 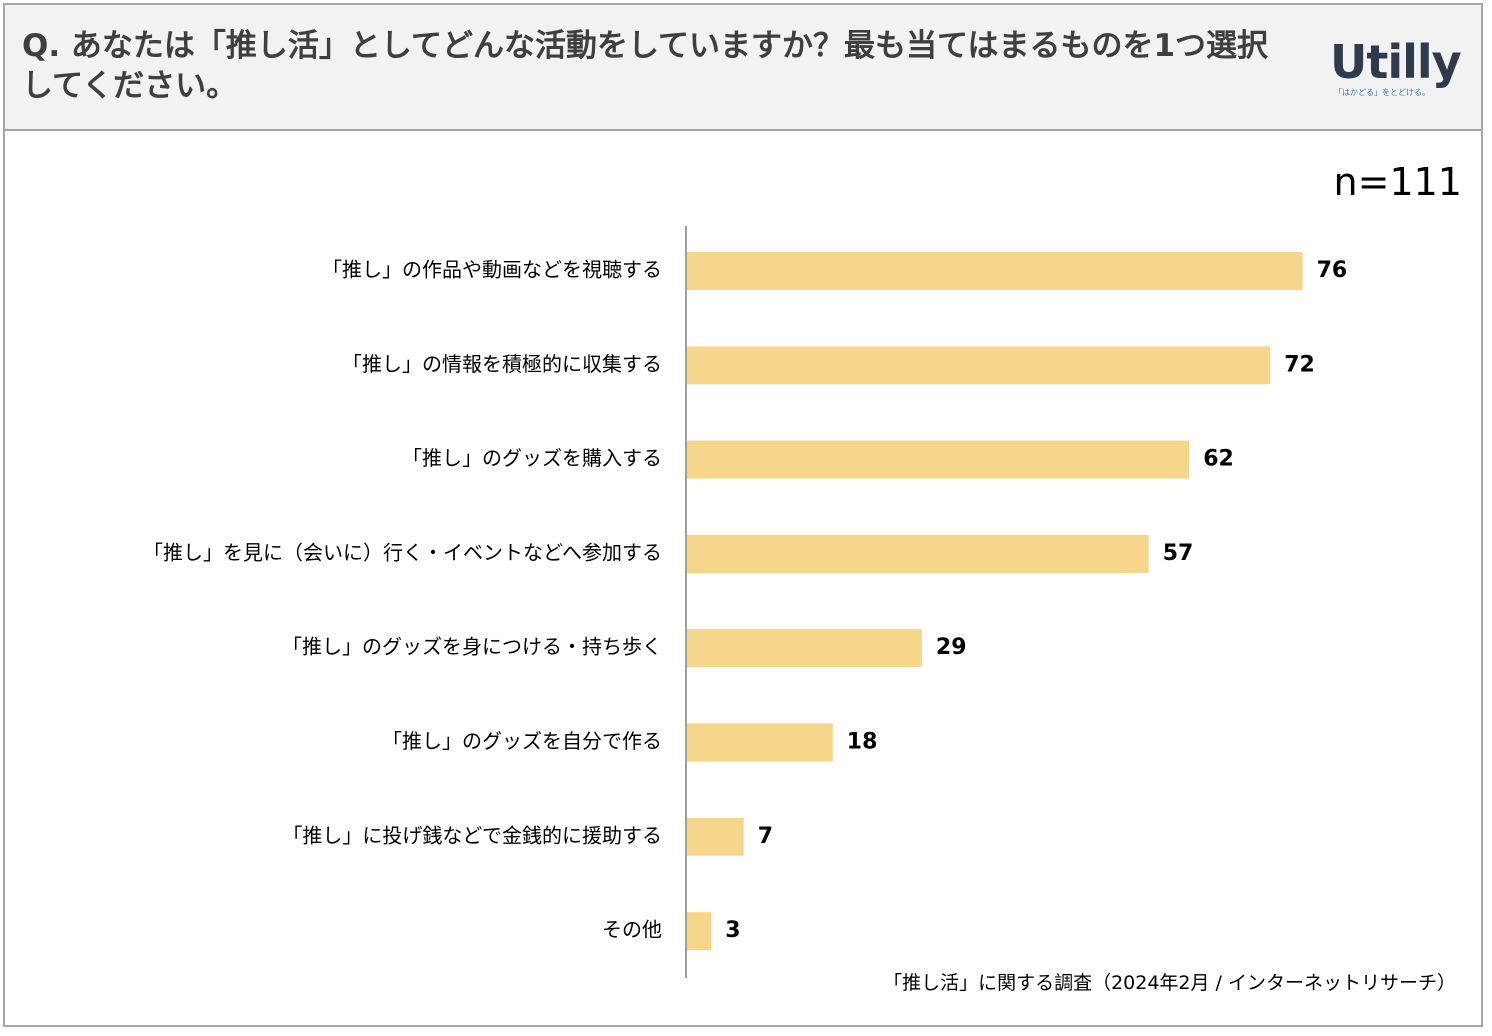 What do you see at coordinates (862, 742) in the screenshot?
I see `data-label: 18` at bounding box center [862, 742].